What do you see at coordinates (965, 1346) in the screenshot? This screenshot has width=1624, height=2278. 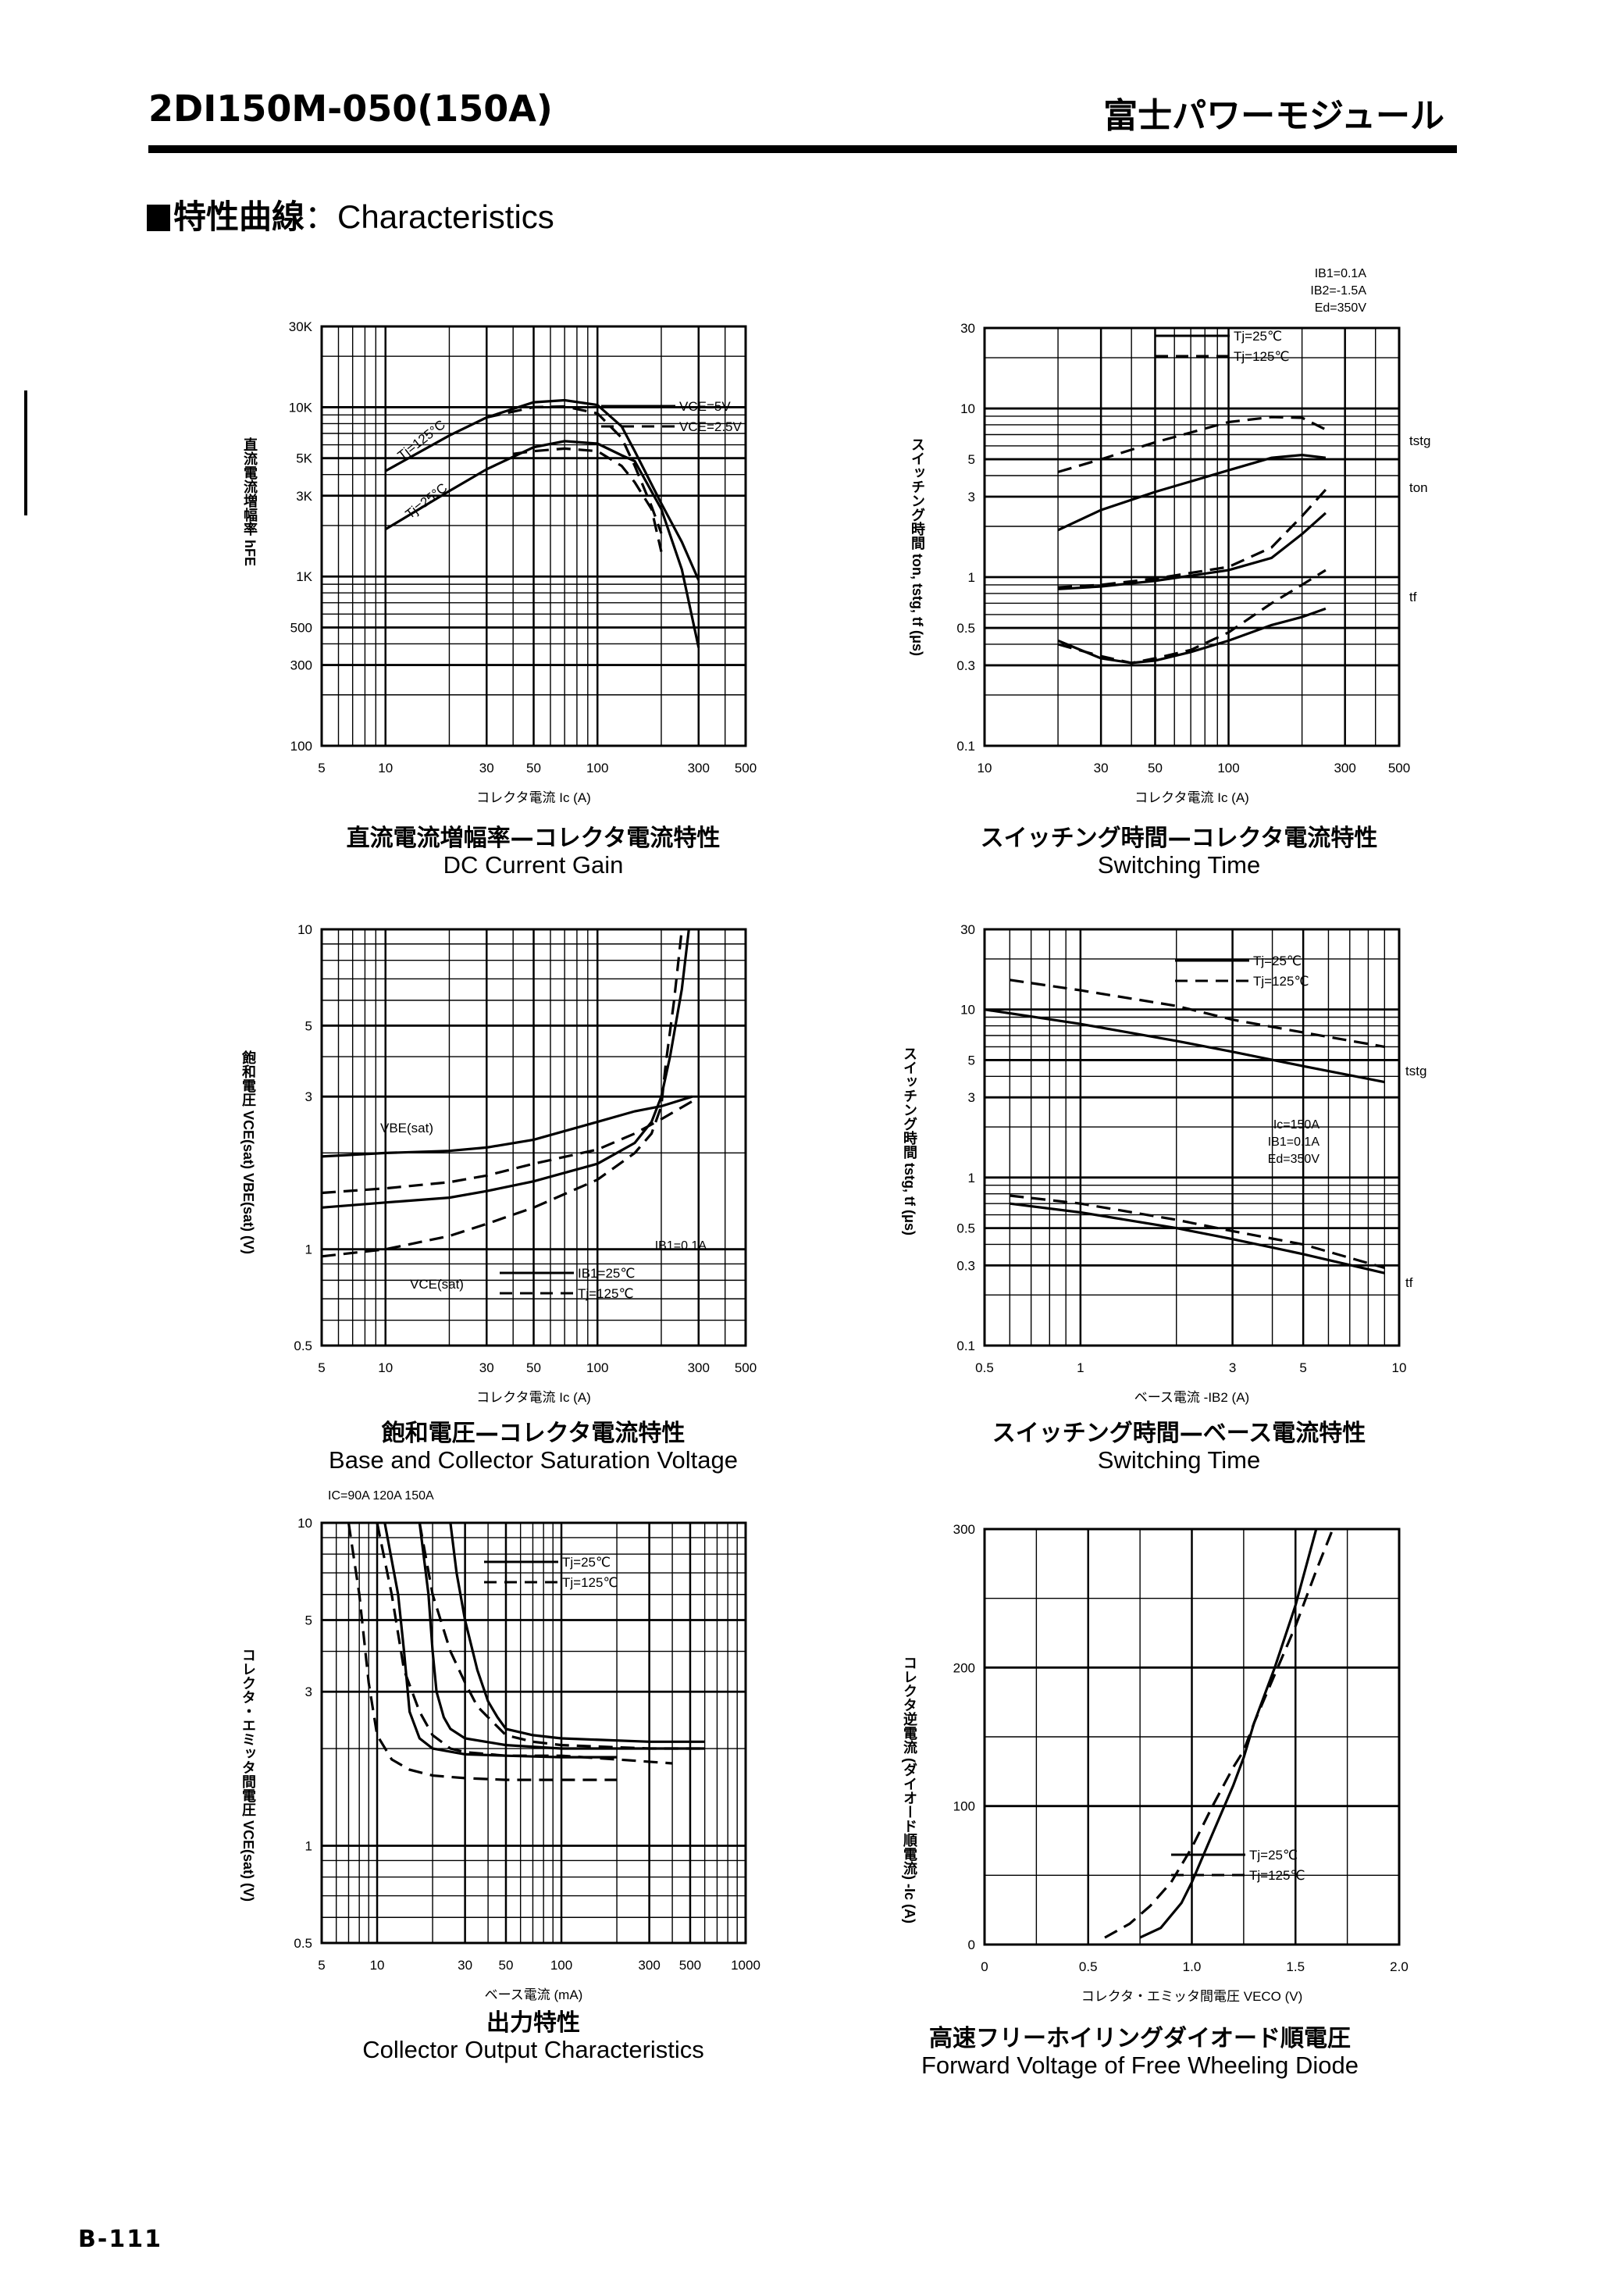 I see `y-tick-label: 0.1` at bounding box center [965, 1346].